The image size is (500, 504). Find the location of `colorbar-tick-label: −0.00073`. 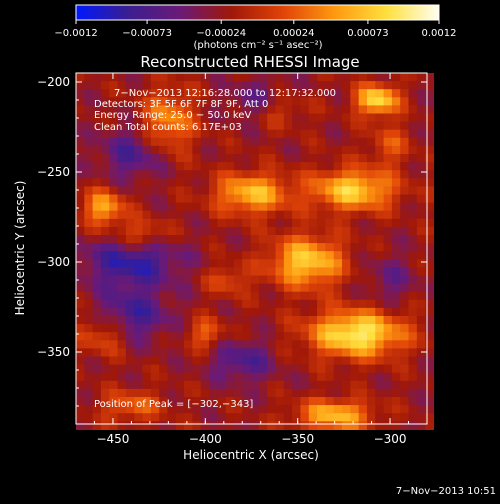

colorbar-tick-label: −0.00073 is located at coordinates (147, 33).